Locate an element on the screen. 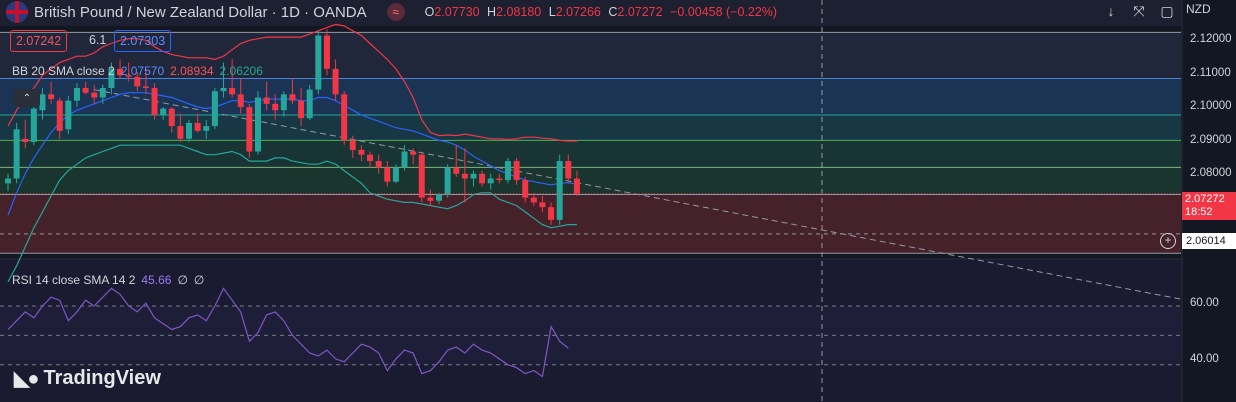 The width and height of the screenshot is (1236, 402). rsi-legend: RSI 14 close SMA 14 2 45.66 ∅ ∅ is located at coordinates (108, 280).